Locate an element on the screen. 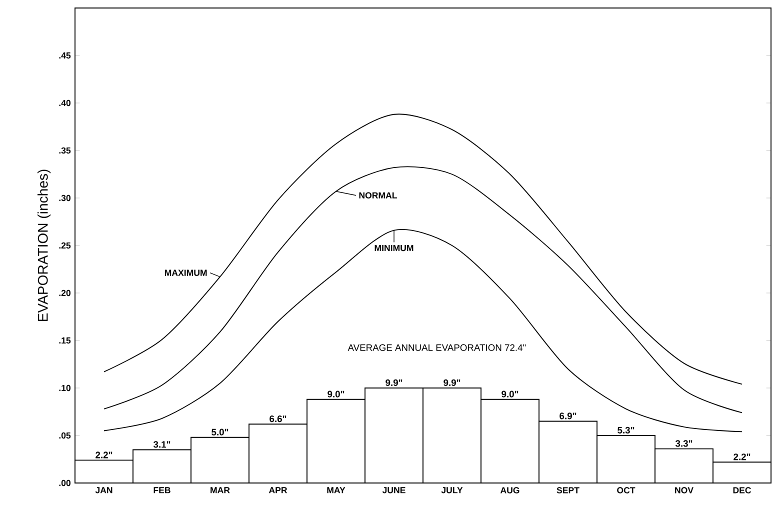  y-tick-label: .30 is located at coordinates (64, 198).